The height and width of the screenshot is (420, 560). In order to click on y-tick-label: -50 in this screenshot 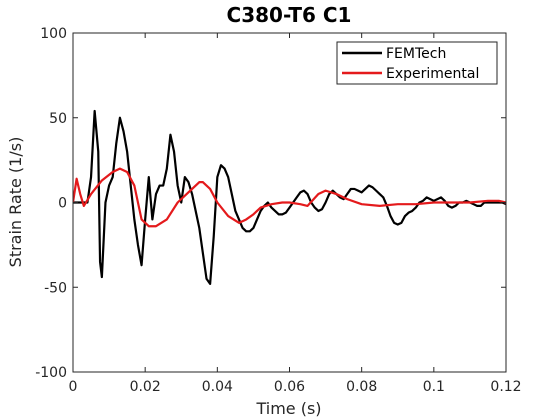, I will do `click(55, 288)`.